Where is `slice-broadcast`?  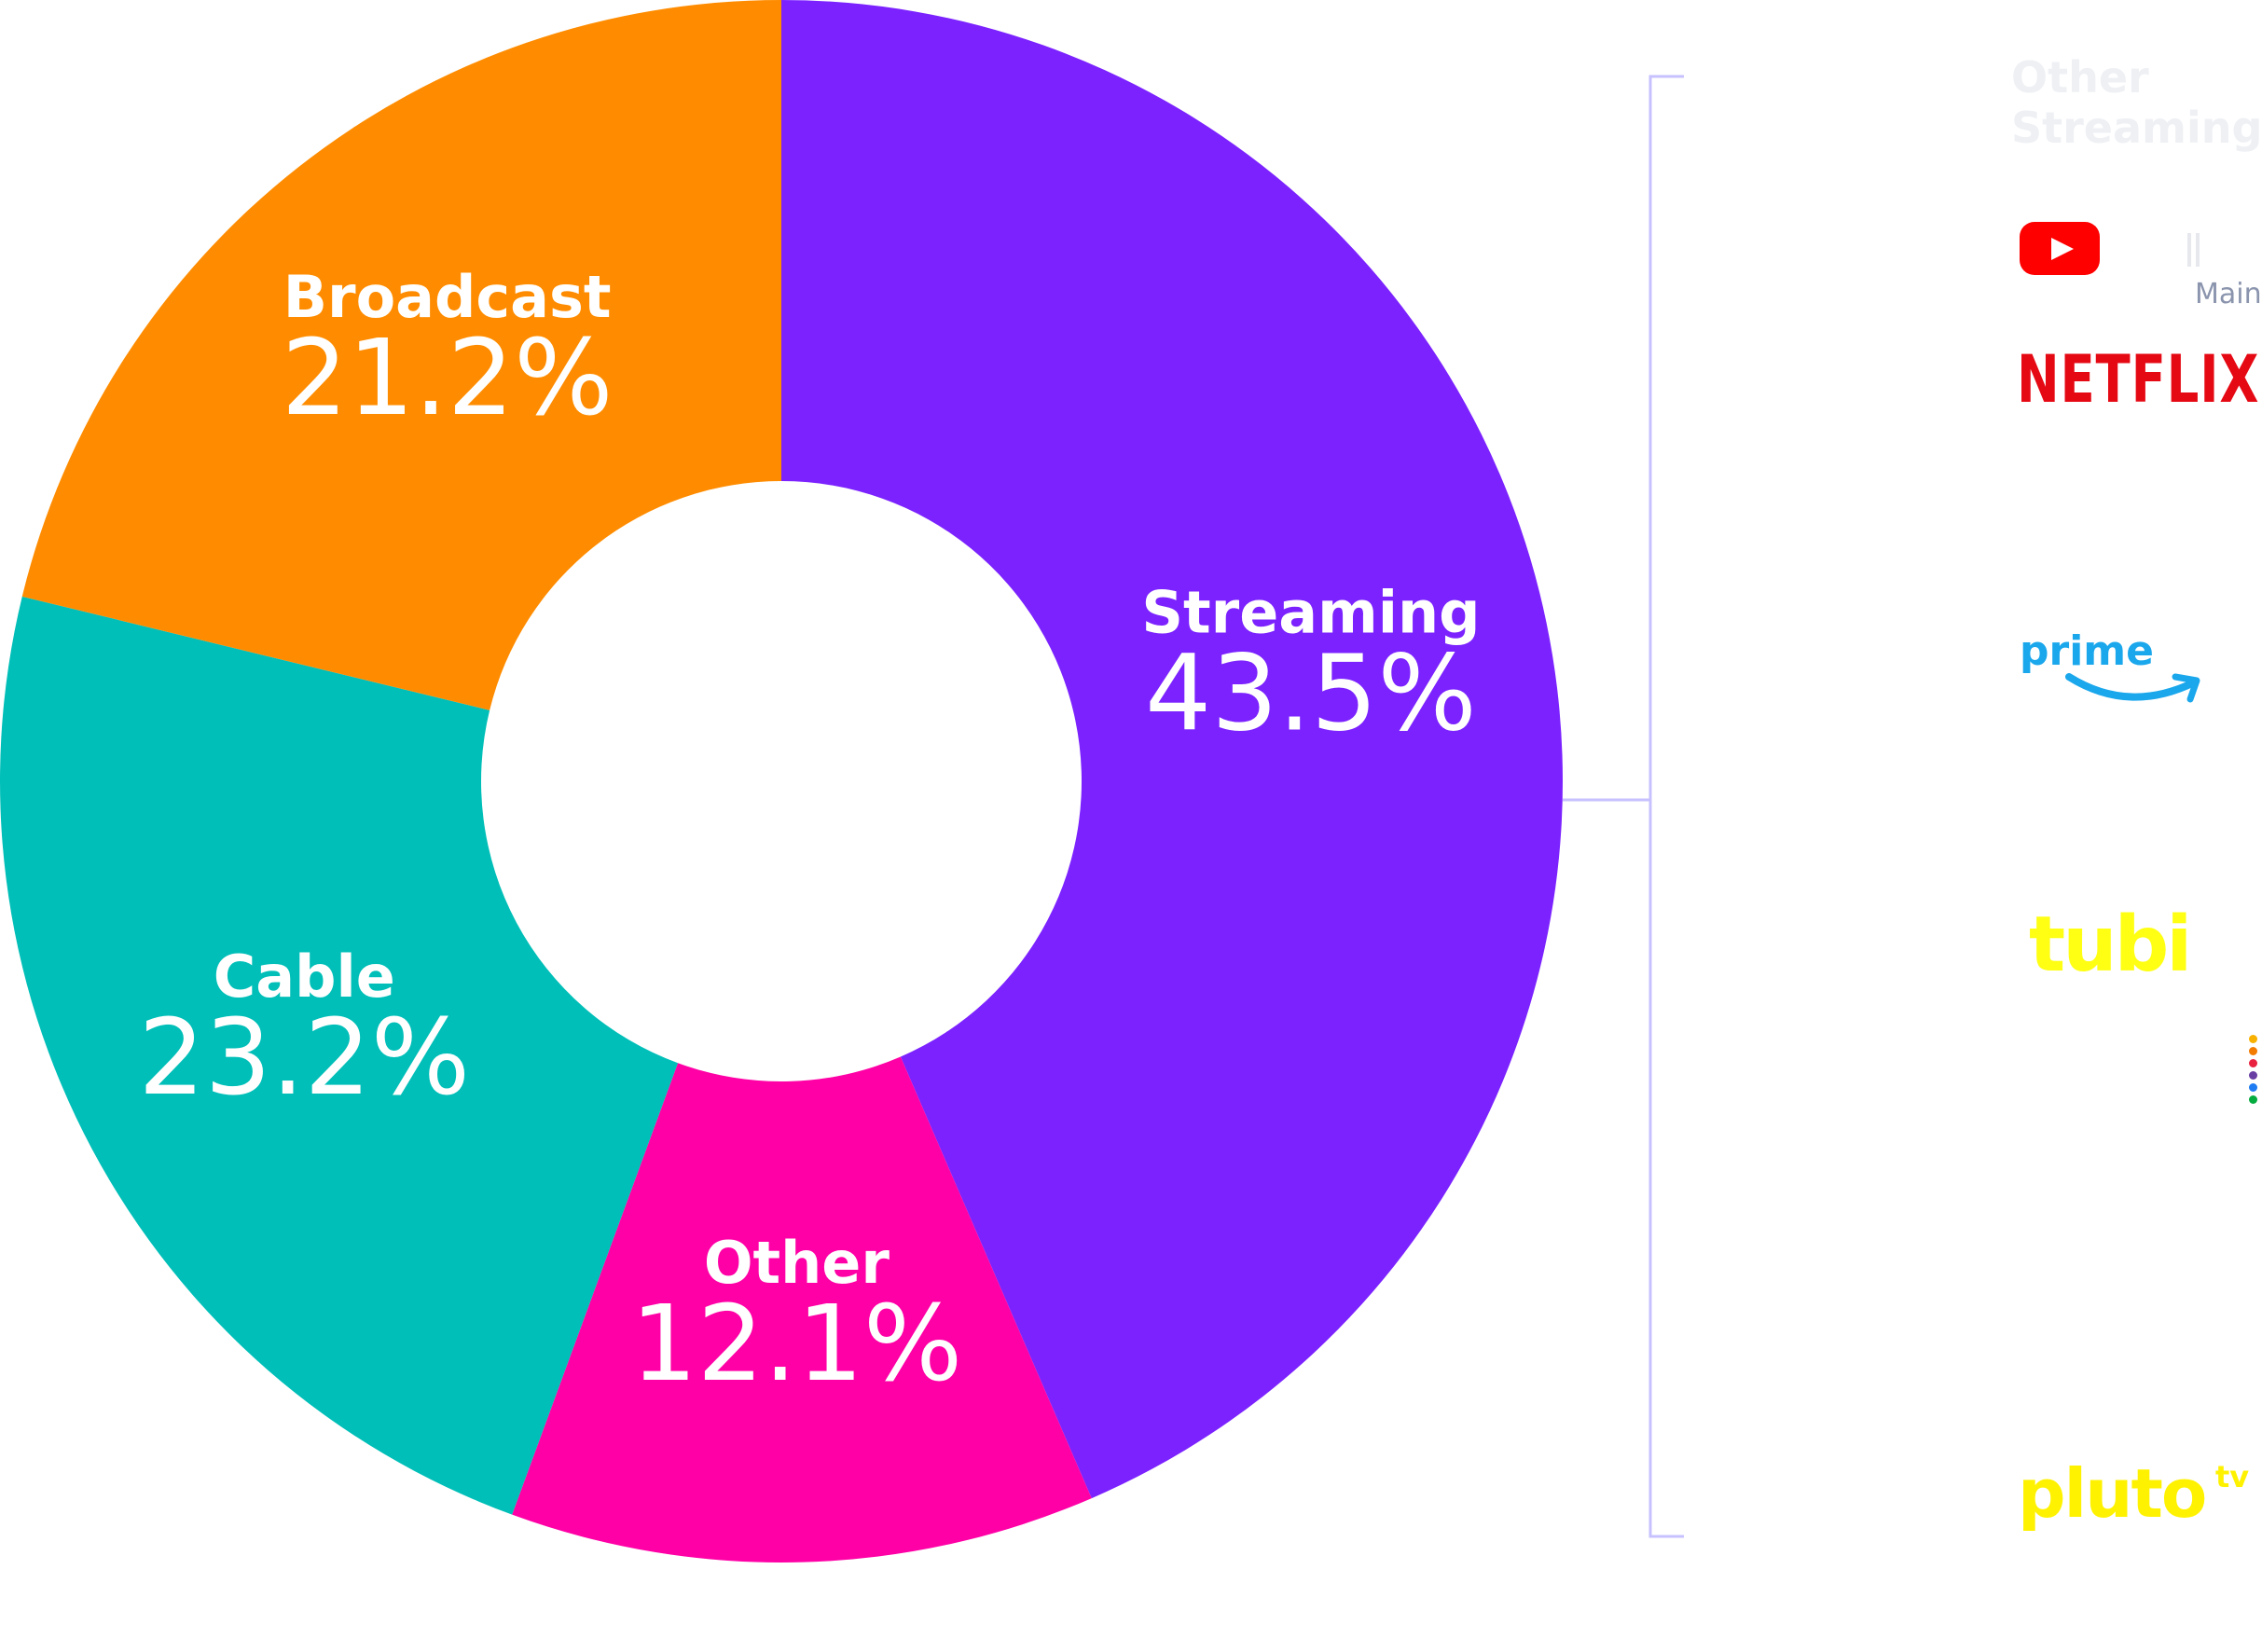
slice-broadcast is located at coordinates (401, 355).